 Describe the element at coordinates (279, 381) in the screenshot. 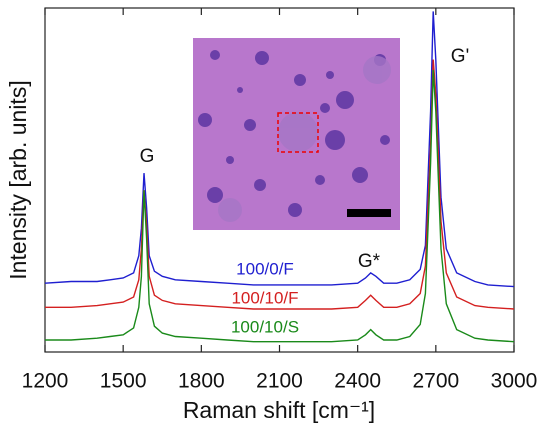

I see `x-tick-label: 2100` at that location.